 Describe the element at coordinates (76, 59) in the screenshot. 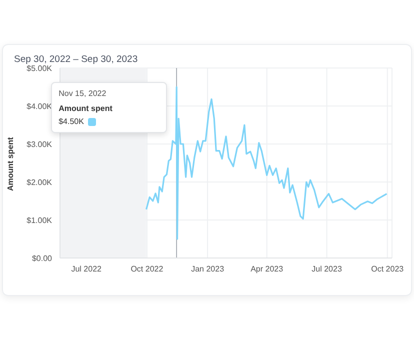

I see `chart-title: Sep 30, 2022 – Sep 30, 2023` at that location.